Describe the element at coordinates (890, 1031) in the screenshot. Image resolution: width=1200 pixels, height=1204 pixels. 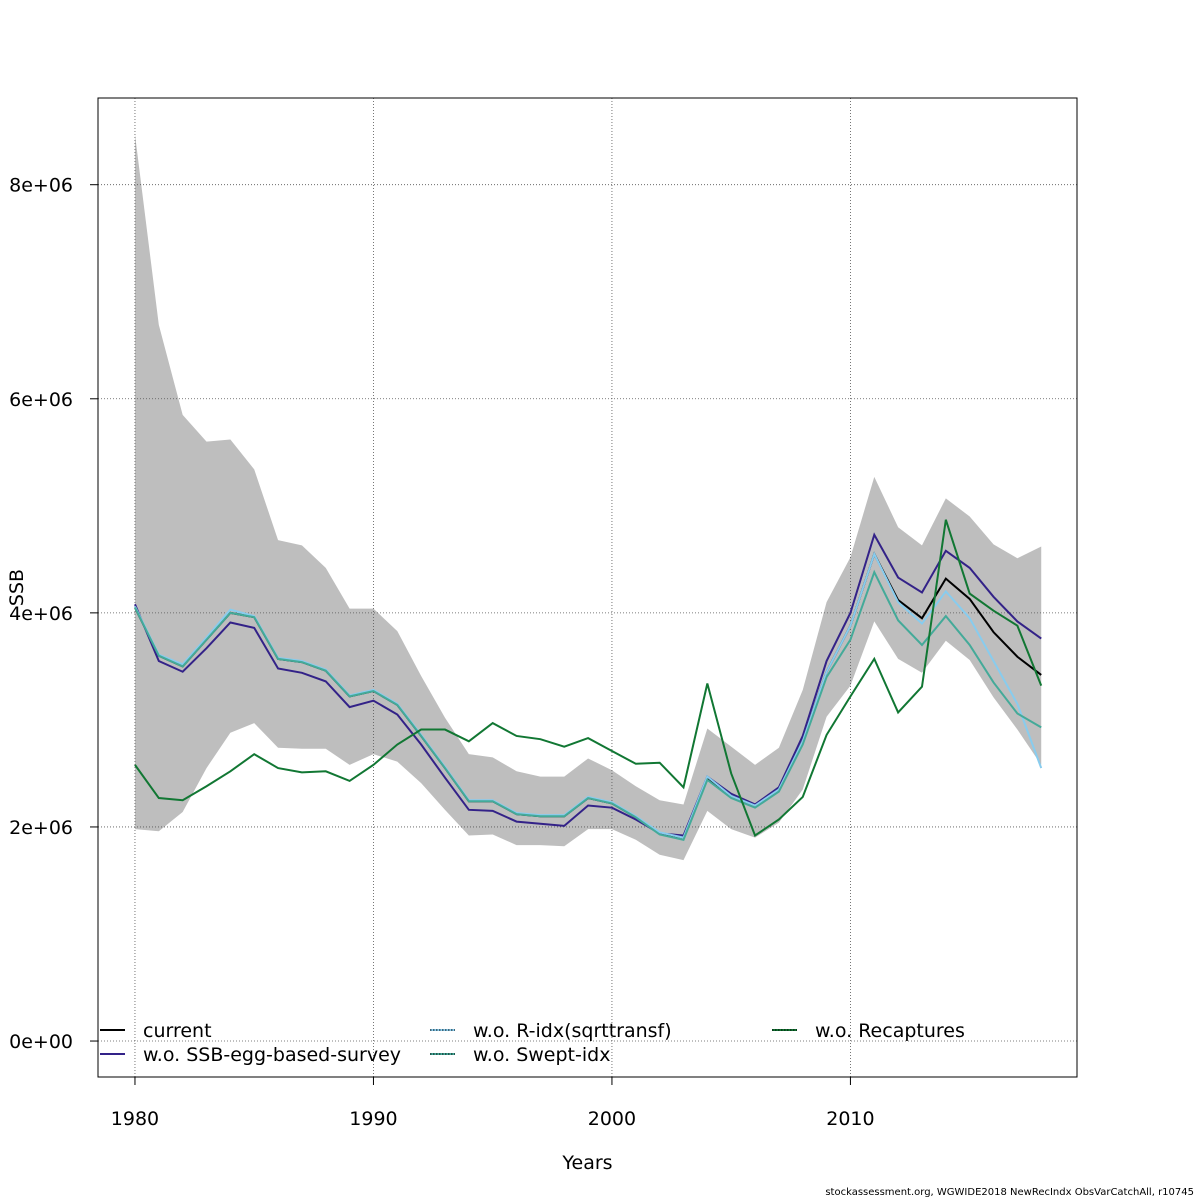
I see `legend-label: w.o. Recaptures` at that location.